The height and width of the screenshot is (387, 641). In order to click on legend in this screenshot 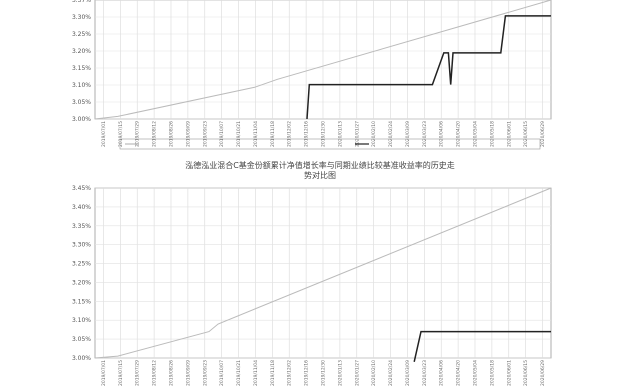, I will do `click(330, 144)`.